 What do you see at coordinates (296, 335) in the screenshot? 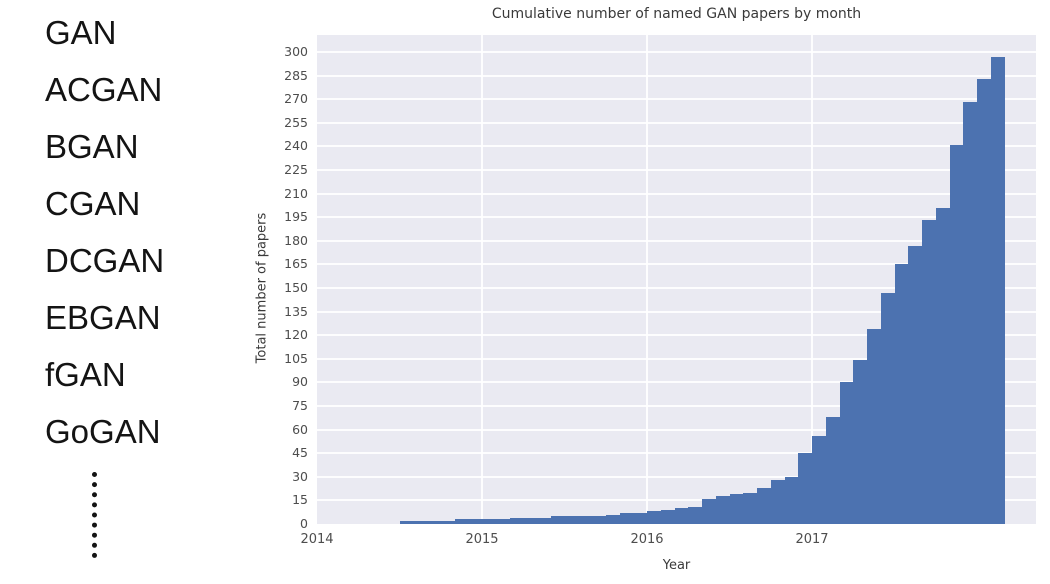
I see `y-tick-label: 120` at bounding box center [296, 335].